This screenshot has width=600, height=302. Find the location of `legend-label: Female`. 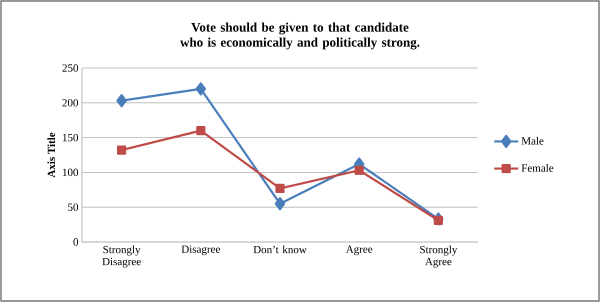

legend-label: Female is located at coordinates (538, 168).